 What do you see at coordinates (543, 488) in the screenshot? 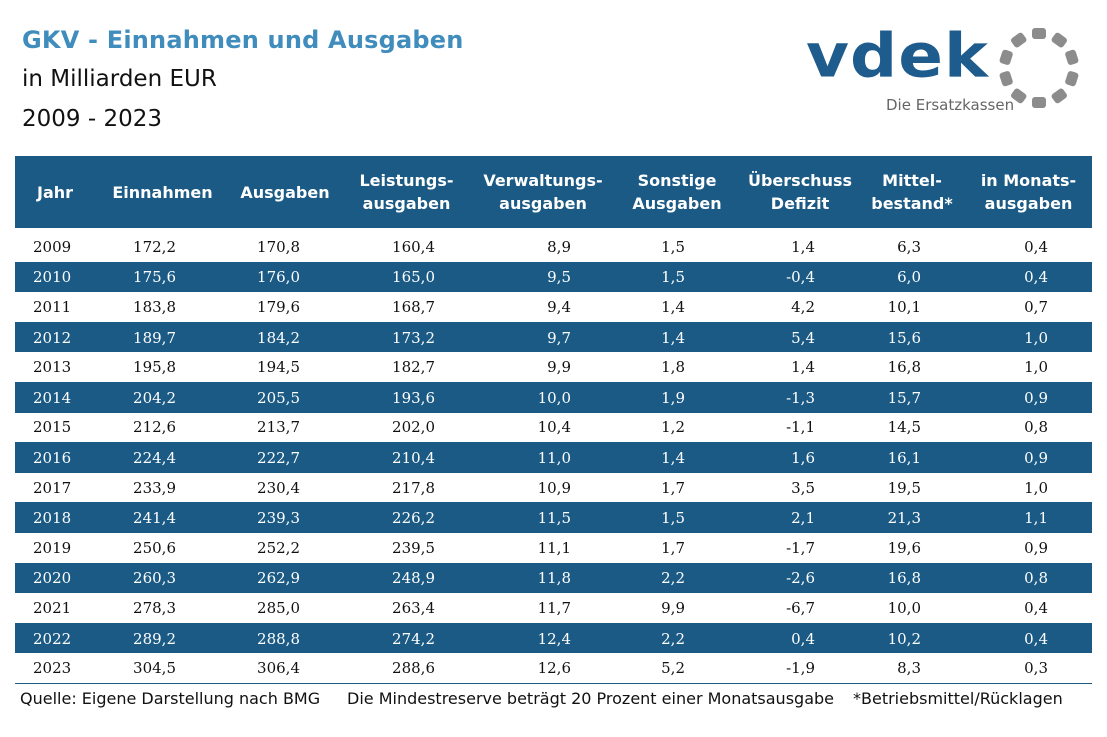
I see `value-cell: 10,9` at bounding box center [543, 488].